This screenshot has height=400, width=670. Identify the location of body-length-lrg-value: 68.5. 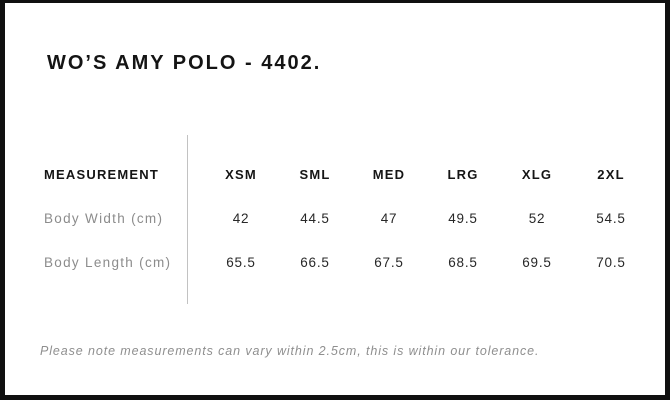
(463, 262).